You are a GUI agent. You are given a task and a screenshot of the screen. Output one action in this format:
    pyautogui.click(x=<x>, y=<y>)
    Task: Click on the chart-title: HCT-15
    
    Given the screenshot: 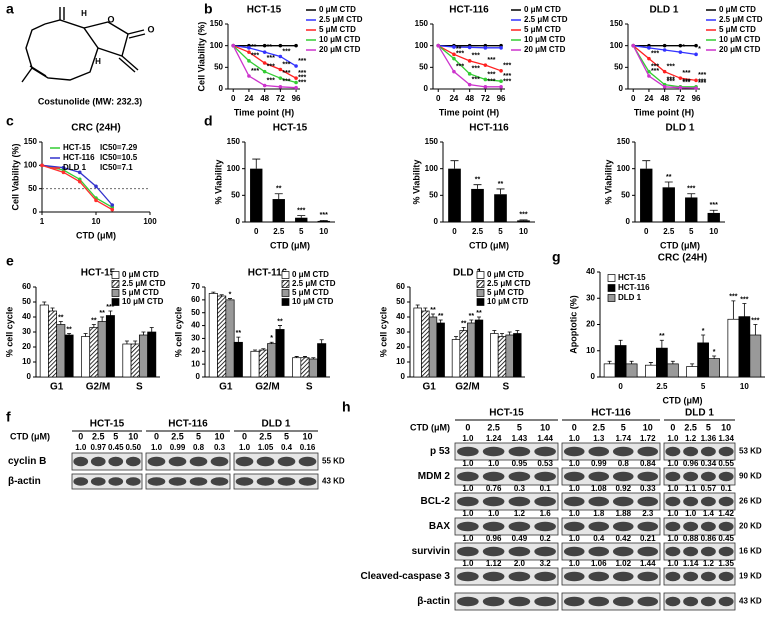 What is the action you would take?
    pyautogui.click(x=264, y=10)
    